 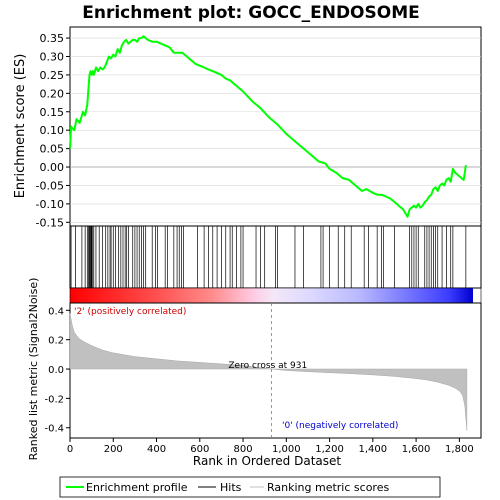 What do you see at coordinates (33, 369) in the screenshot?
I see `metric-y-axis-label: Ranked list metric (Signal2Noise)` at bounding box center [33, 369].